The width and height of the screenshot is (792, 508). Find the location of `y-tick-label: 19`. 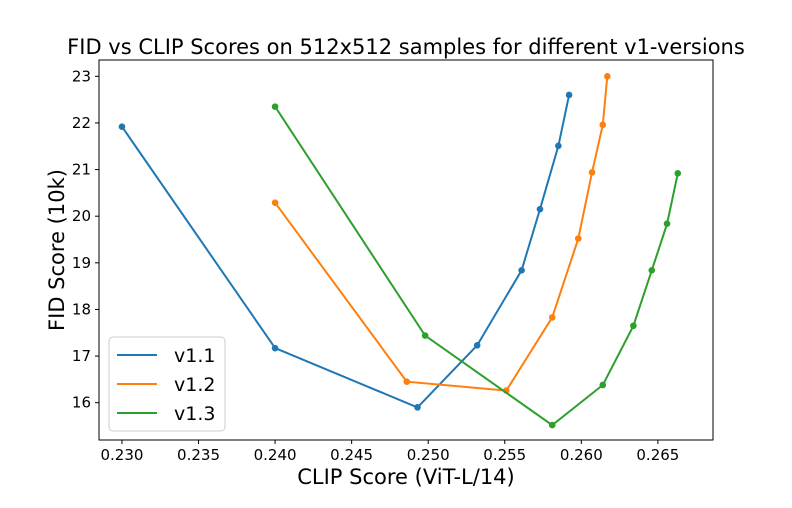

y-tick-label: 19 is located at coordinates (81, 263).